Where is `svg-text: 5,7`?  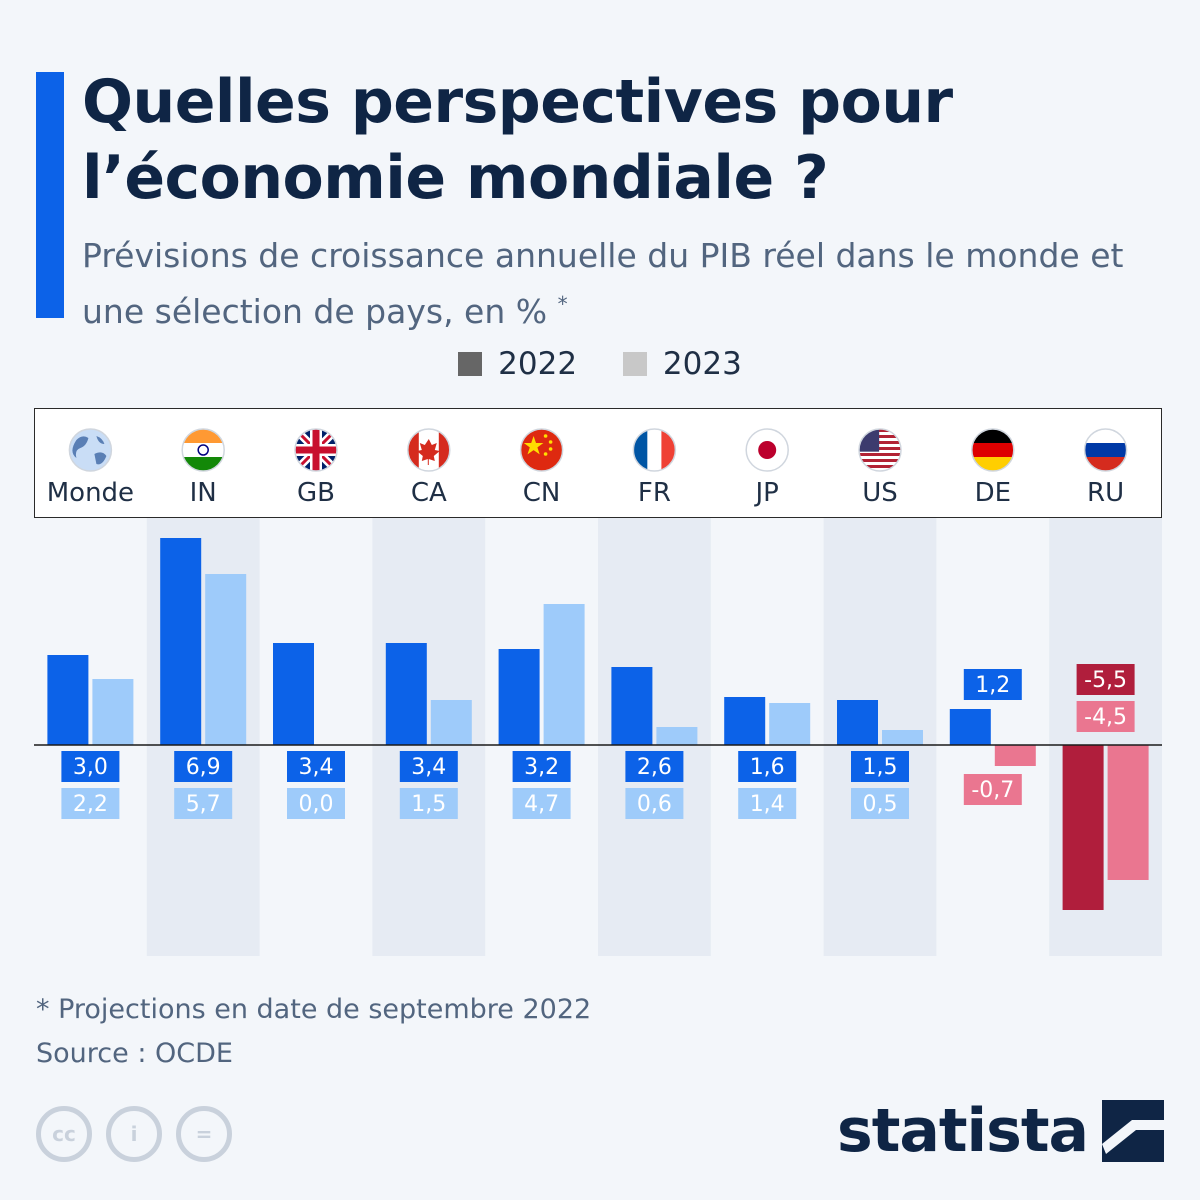
svg-text: 5,7 is located at coordinates (203, 804).